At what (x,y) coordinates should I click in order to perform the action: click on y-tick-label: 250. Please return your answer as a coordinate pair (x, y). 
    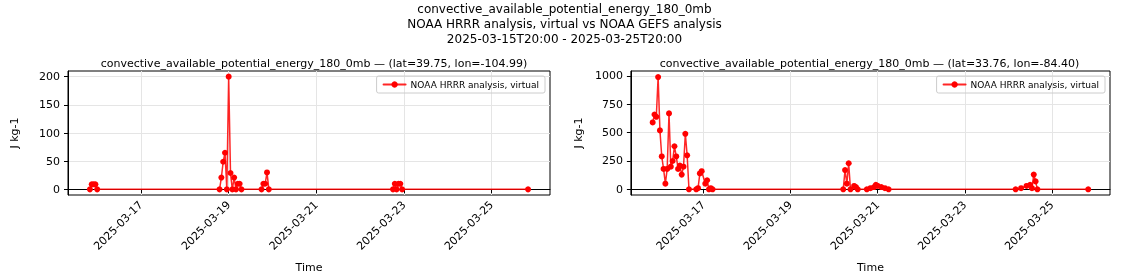
    Looking at the image, I should click on (612, 161).